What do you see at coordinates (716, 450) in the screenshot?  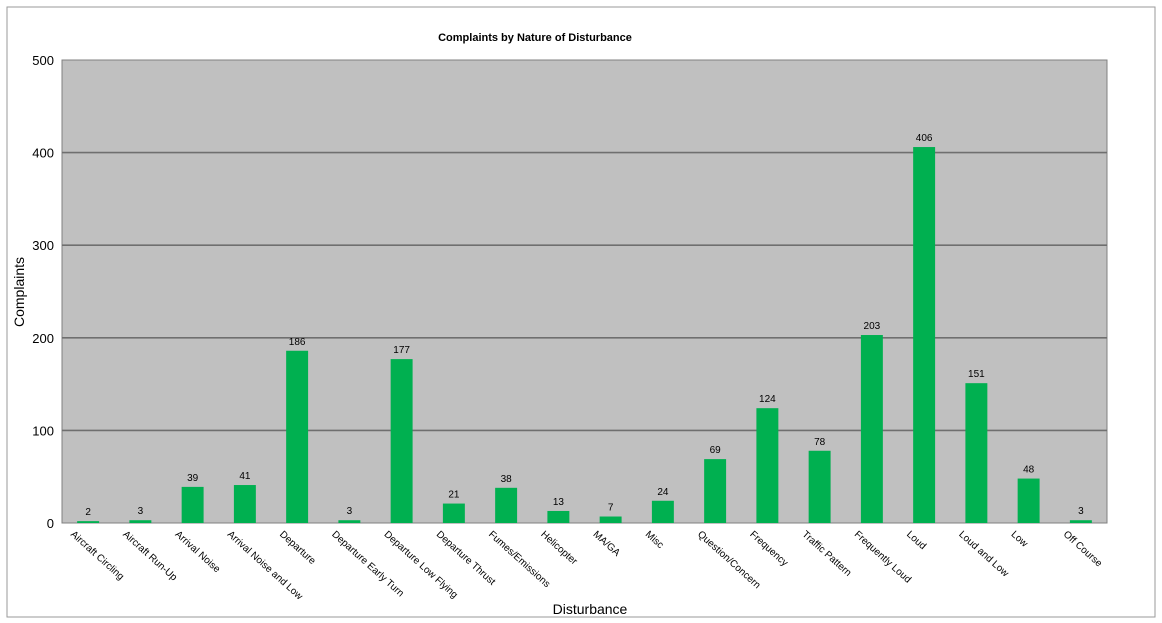 I see `data-label: 69` at bounding box center [716, 450].